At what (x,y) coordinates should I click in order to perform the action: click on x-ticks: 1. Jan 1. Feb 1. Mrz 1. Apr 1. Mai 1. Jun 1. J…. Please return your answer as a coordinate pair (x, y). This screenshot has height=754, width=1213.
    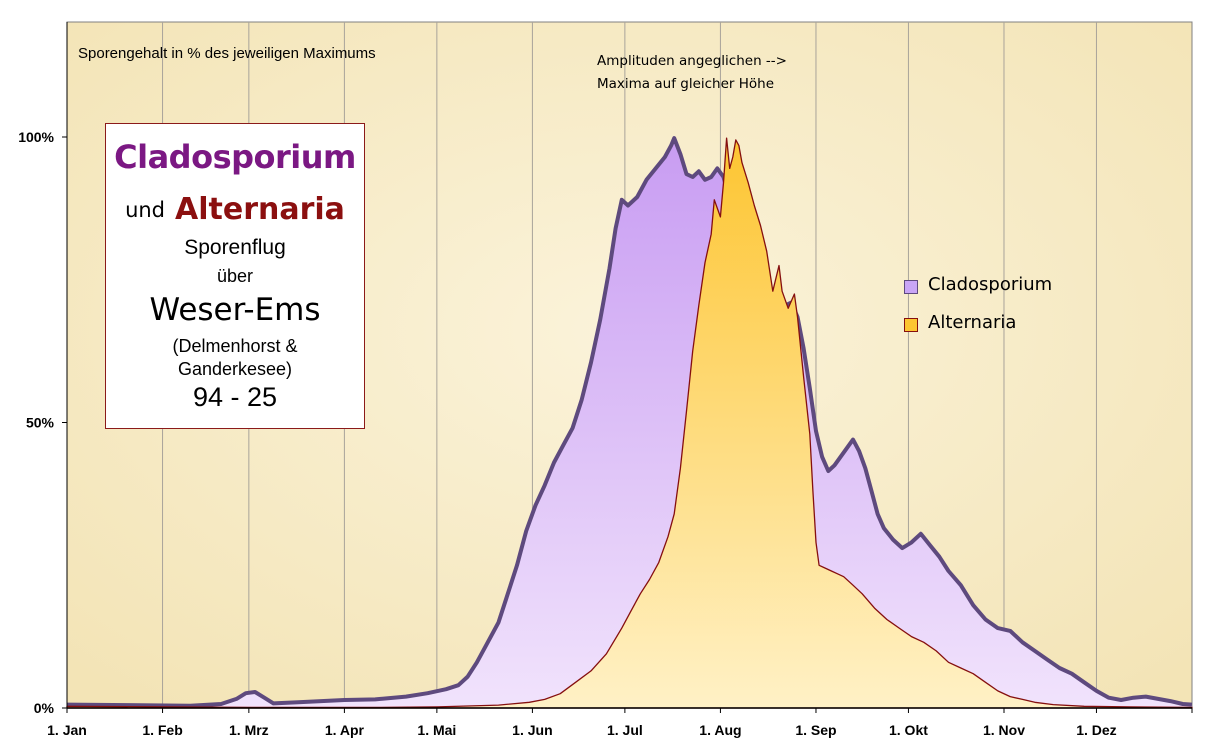
    Looking at the image, I should click on (620, 723).